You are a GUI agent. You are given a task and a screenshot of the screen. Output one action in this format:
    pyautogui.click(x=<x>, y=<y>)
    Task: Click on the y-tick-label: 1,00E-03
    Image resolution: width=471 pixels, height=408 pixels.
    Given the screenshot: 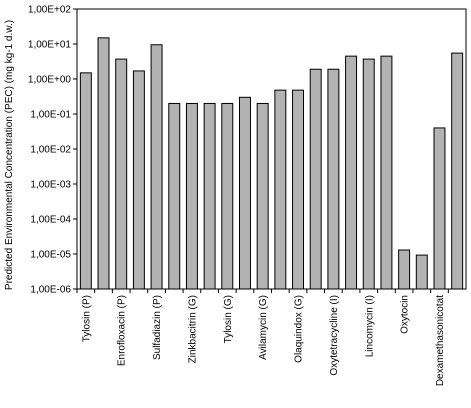 What is the action you would take?
    pyautogui.click(x=50, y=185)
    